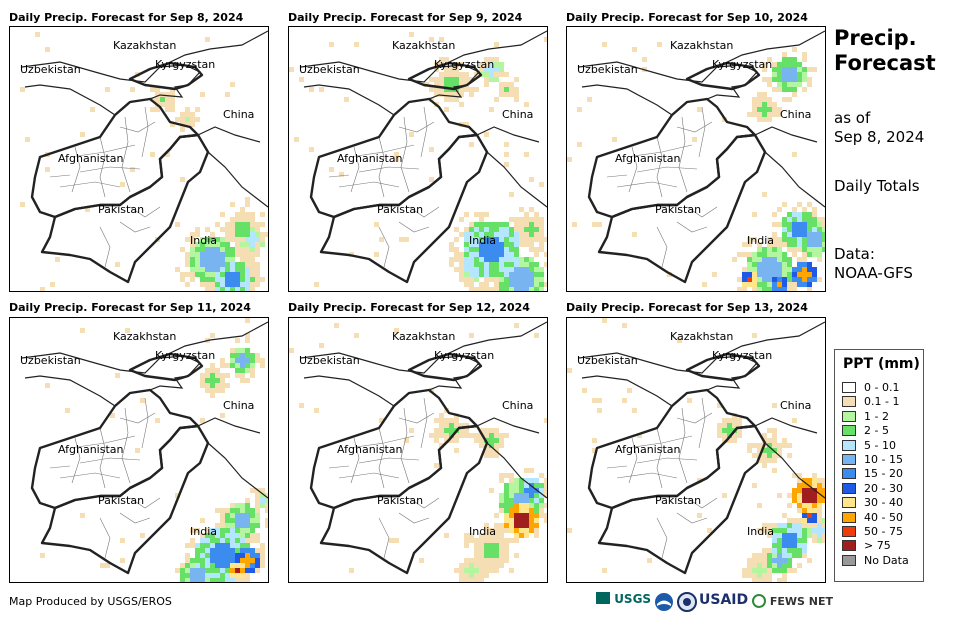  Describe the element at coordinates (794, 470) in the screenshot. I see `country-border` at that location.